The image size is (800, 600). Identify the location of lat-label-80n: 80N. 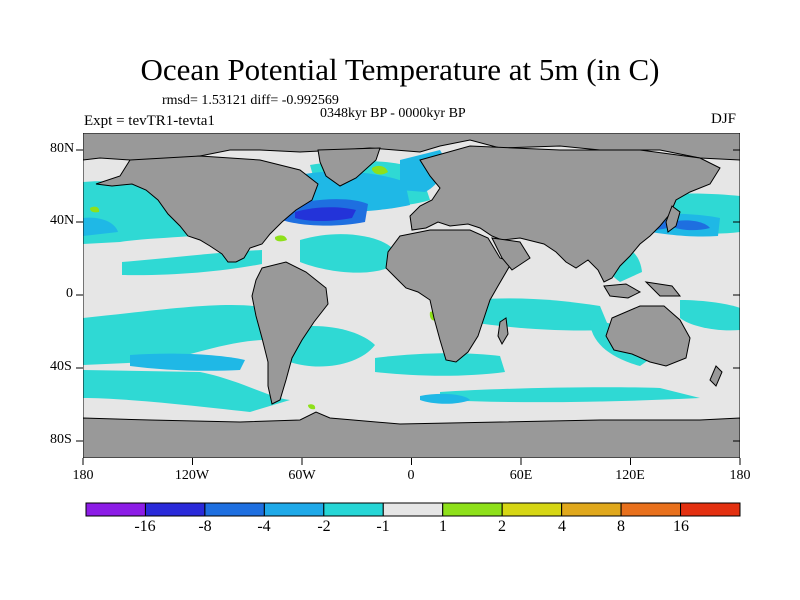
(62, 148).